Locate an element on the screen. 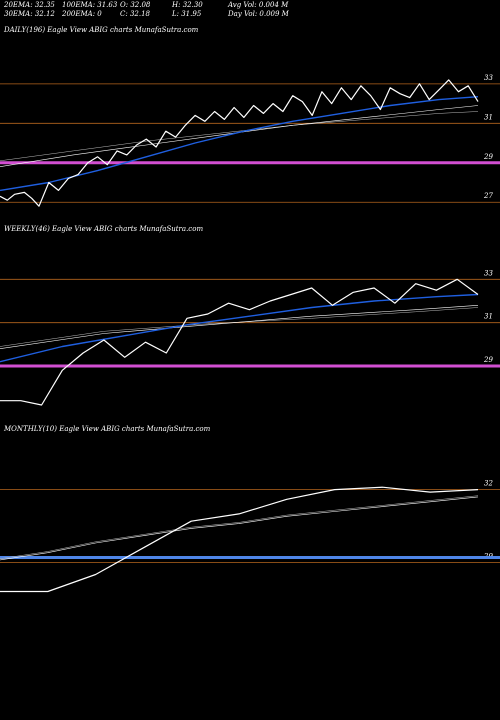 This screenshot has height=720, width=500. daily-ema-slow-line is located at coordinates (239, 136).